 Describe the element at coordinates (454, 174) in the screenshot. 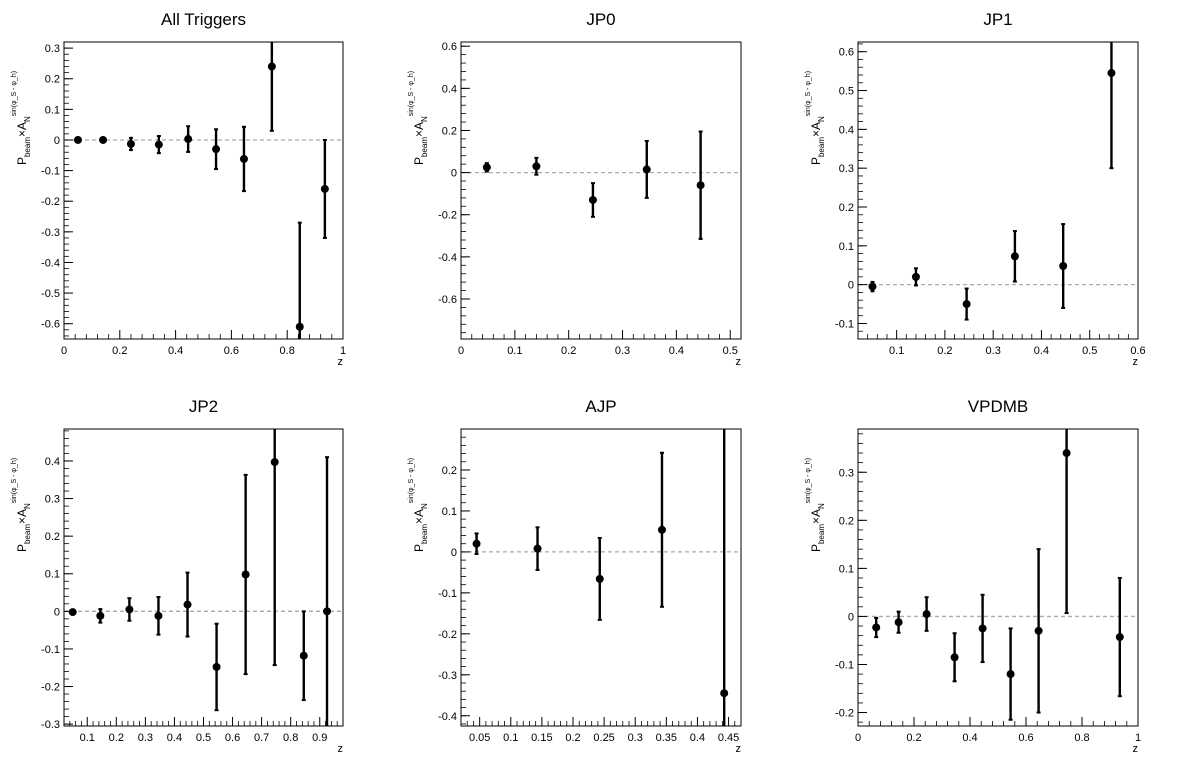

I see `y-tick-label: 0` at that location.